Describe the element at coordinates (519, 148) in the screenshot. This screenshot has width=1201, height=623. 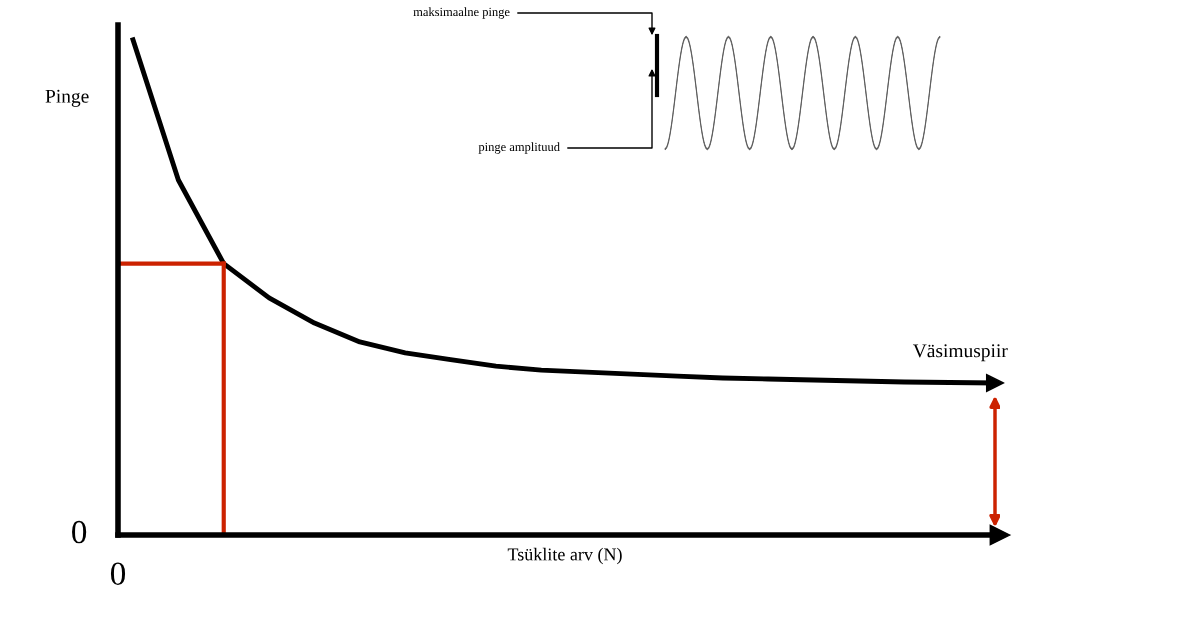
I see `annotation: pinge amplituud` at that location.